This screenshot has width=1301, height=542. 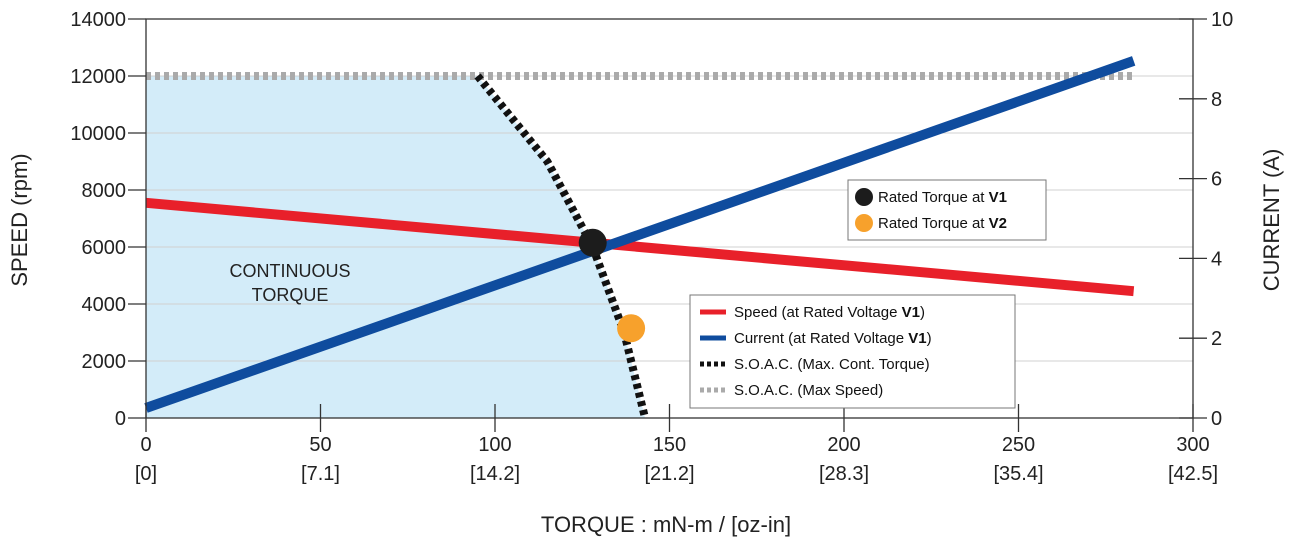 I want to click on points-legend-label: Rated Torque at V1, so click(x=942, y=197).